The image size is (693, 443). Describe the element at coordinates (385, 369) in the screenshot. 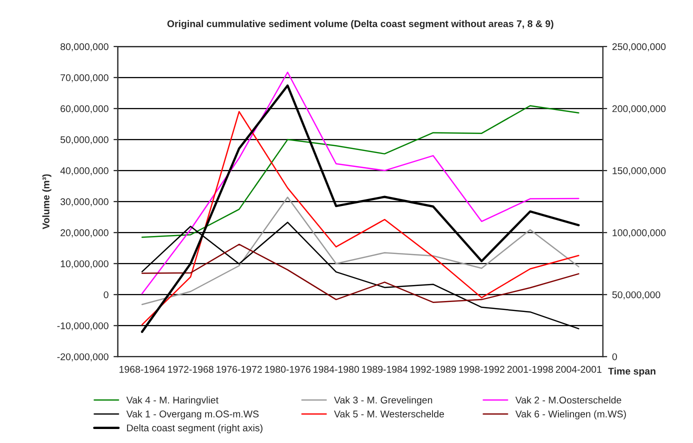

I see `x-tick-label: 1989-1984` at that location.